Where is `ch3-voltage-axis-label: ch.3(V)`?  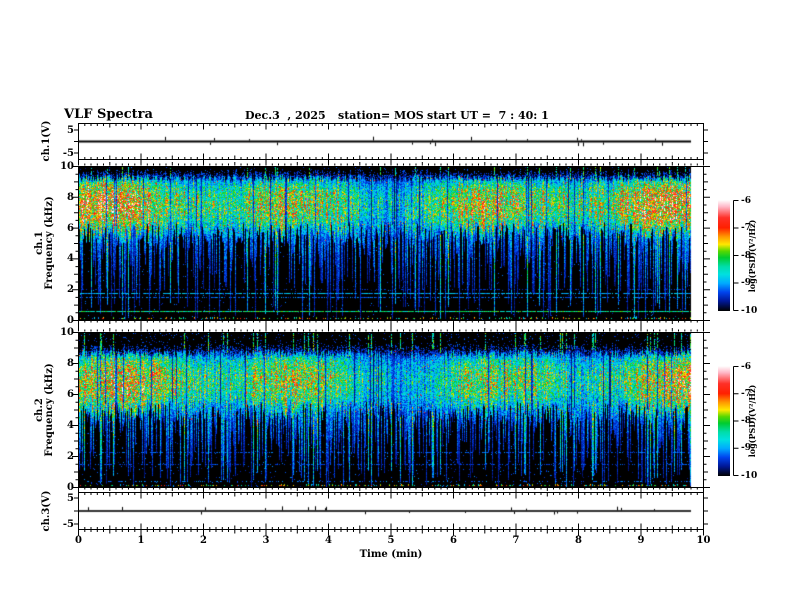 ch3-voltage-axis-label: ch.3(V) is located at coordinates (46, 511).